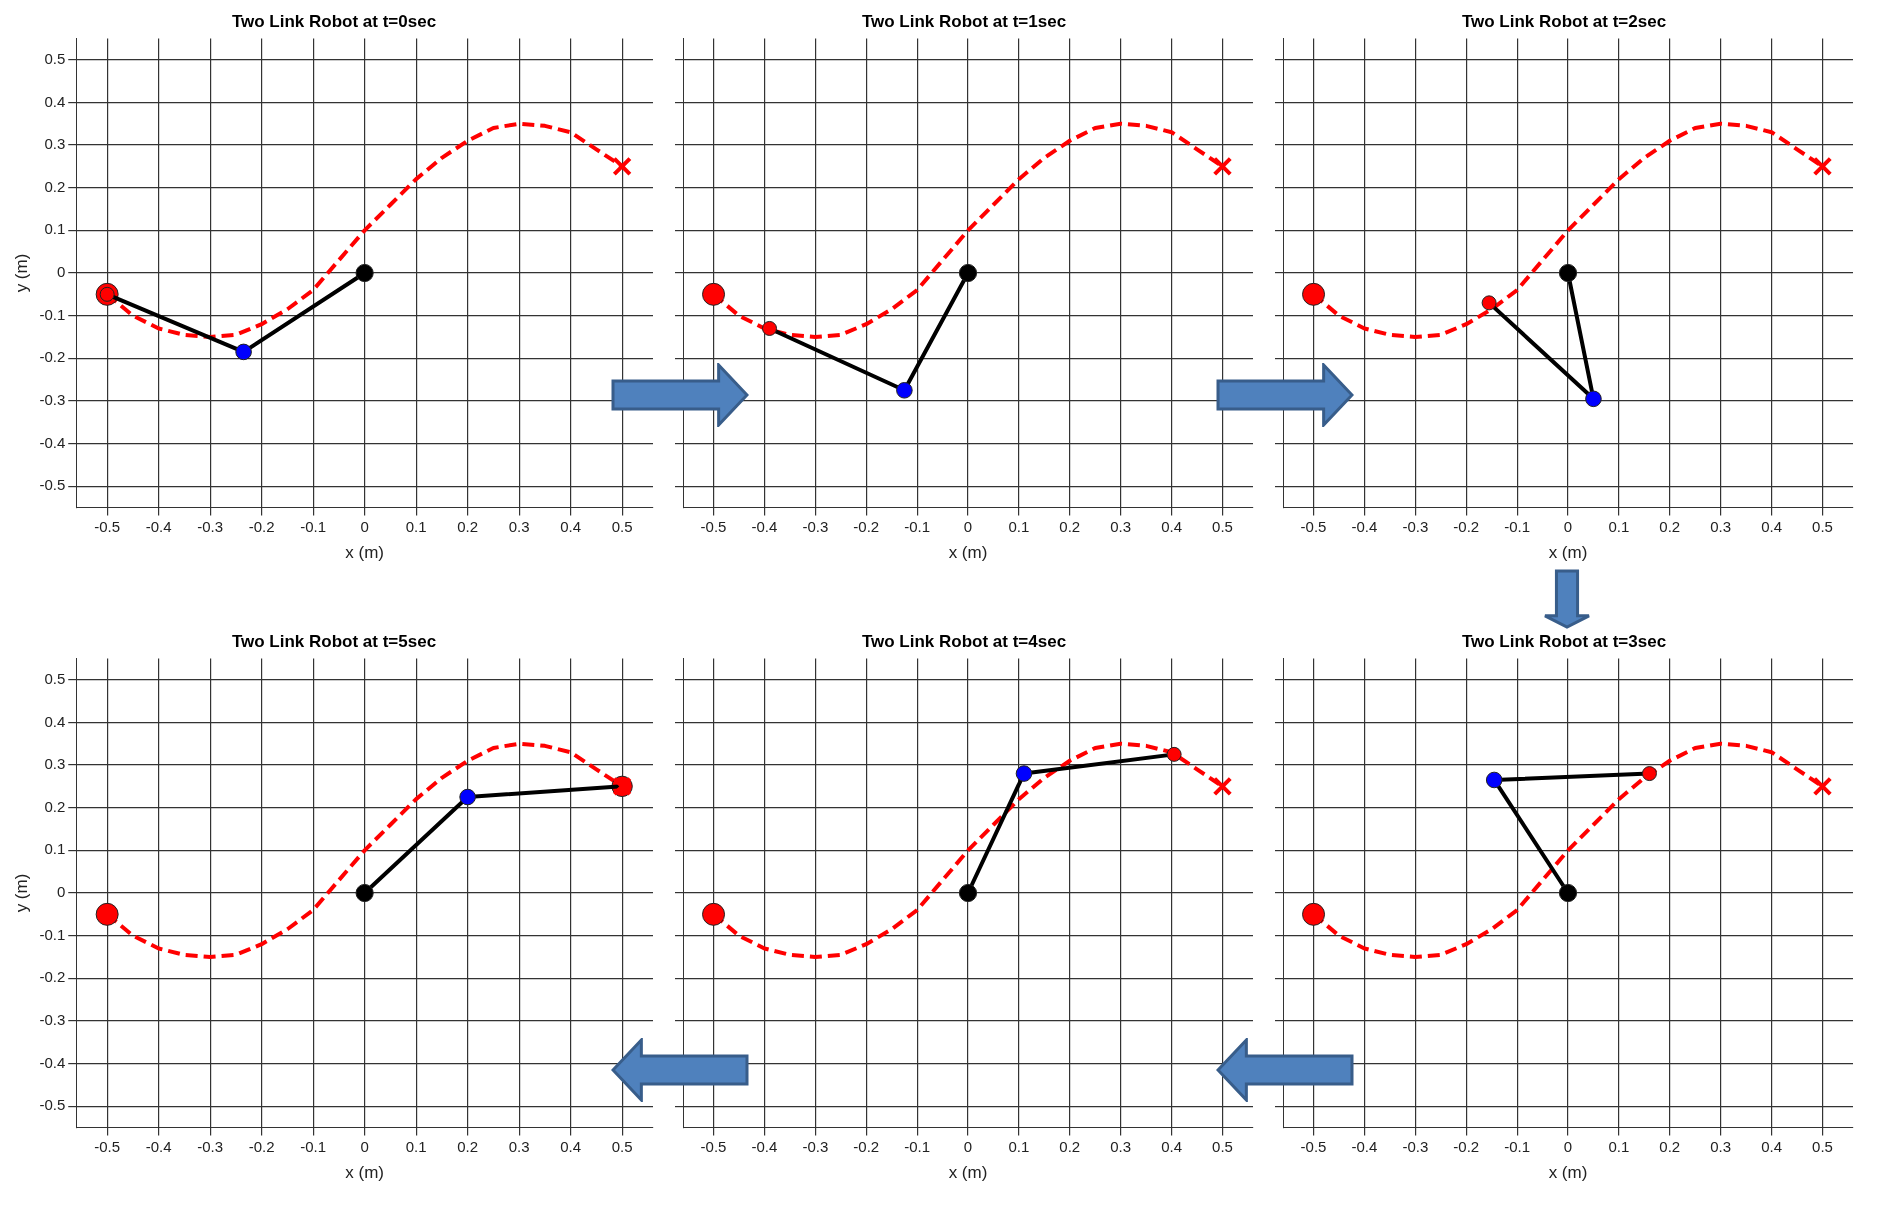  I want to click on y-tick-label: 0.5, so click(55, 678).